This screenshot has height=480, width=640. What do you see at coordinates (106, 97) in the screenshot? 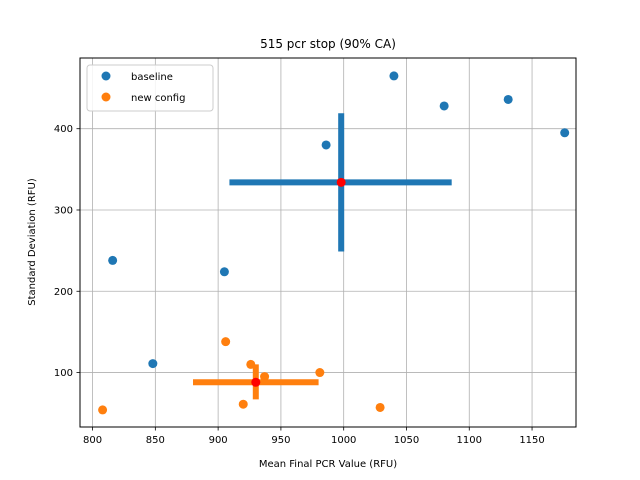
I see `legend-marker-new-config` at bounding box center [106, 97].